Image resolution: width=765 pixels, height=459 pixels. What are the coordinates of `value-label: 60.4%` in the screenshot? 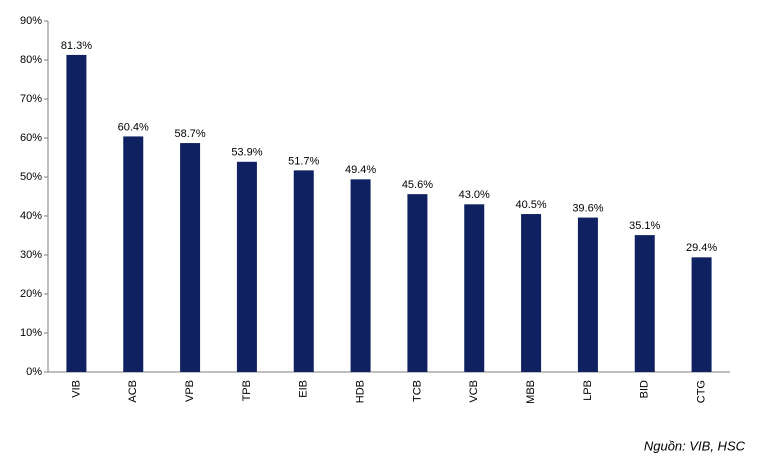 It's located at (133, 127).